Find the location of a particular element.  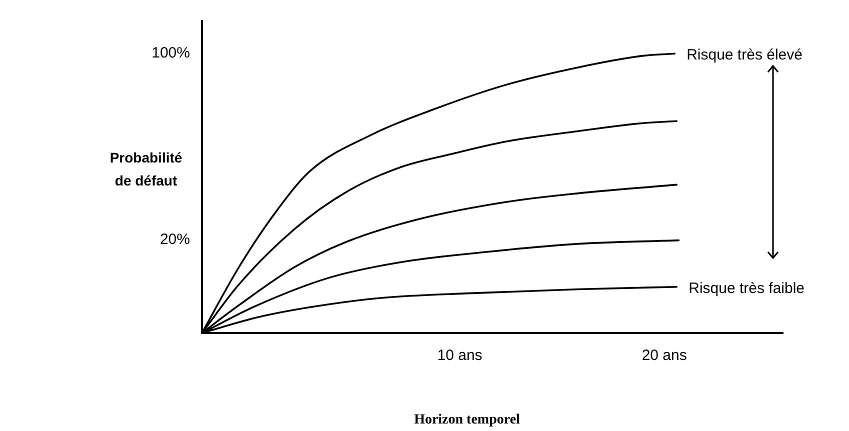

y-tick-label: 20% is located at coordinates (175, 239).